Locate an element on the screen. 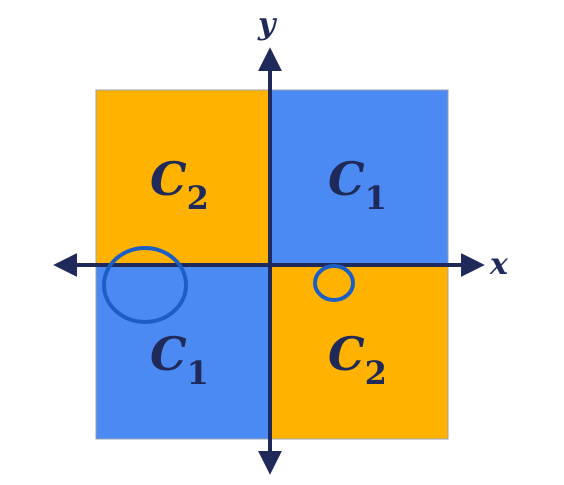 Image resolution: width=564 pixels, height=485 pixels. label-bottom-right: C2 is located at coordinates (357, 359).